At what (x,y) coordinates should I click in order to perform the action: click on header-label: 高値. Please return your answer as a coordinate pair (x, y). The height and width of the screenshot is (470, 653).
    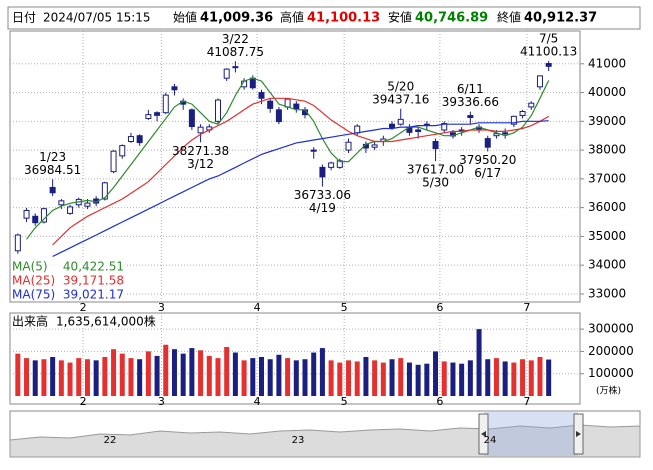
    Looking at the image, I should click on (292, 17).